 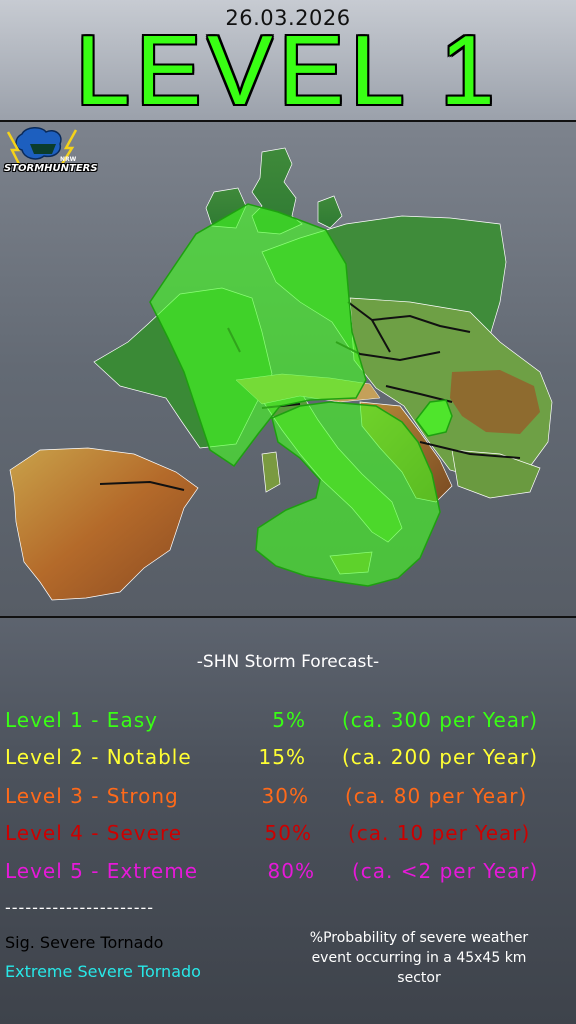 I want to click on level-row: Level 4 - Severe 50% (ca. 10 per Year), so click(x=288, y=836).